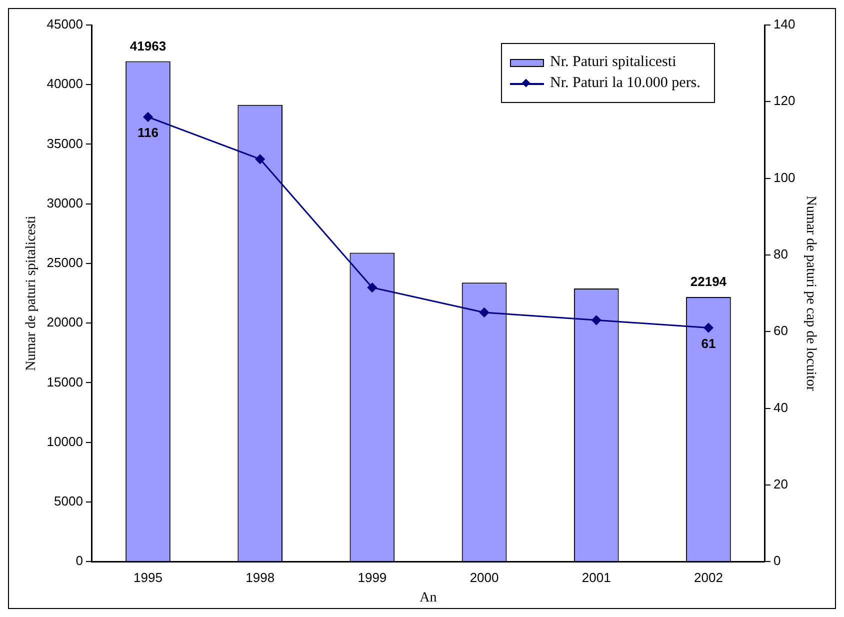 The width and height of the screenshot is (844, 617). I want to click on y-tick-label: 45000, so click(64, 24).